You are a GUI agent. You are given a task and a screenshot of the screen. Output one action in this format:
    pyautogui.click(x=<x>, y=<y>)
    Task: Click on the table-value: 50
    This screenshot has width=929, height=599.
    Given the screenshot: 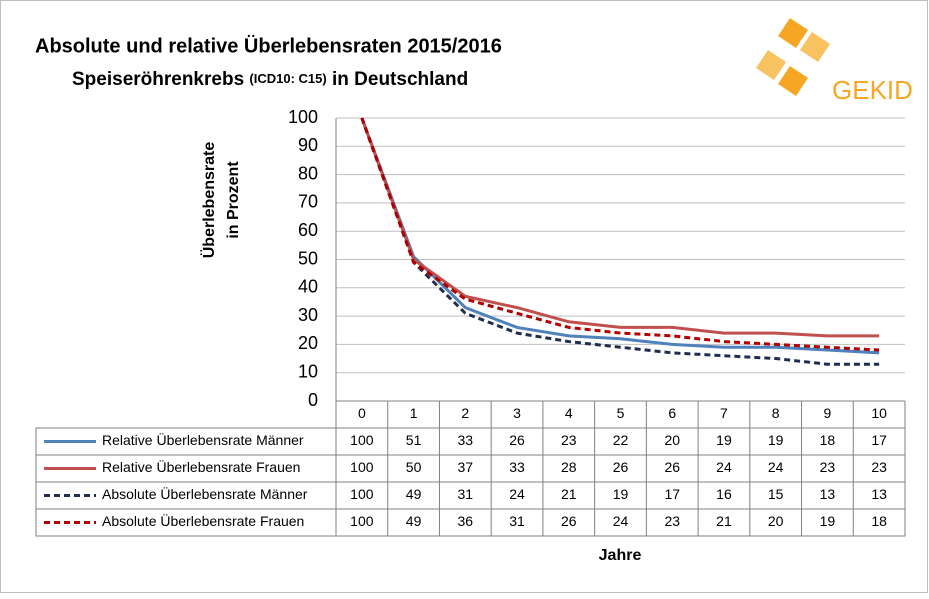 What is the action you would take?
    pyautogui.click(x=414, y=467)
    